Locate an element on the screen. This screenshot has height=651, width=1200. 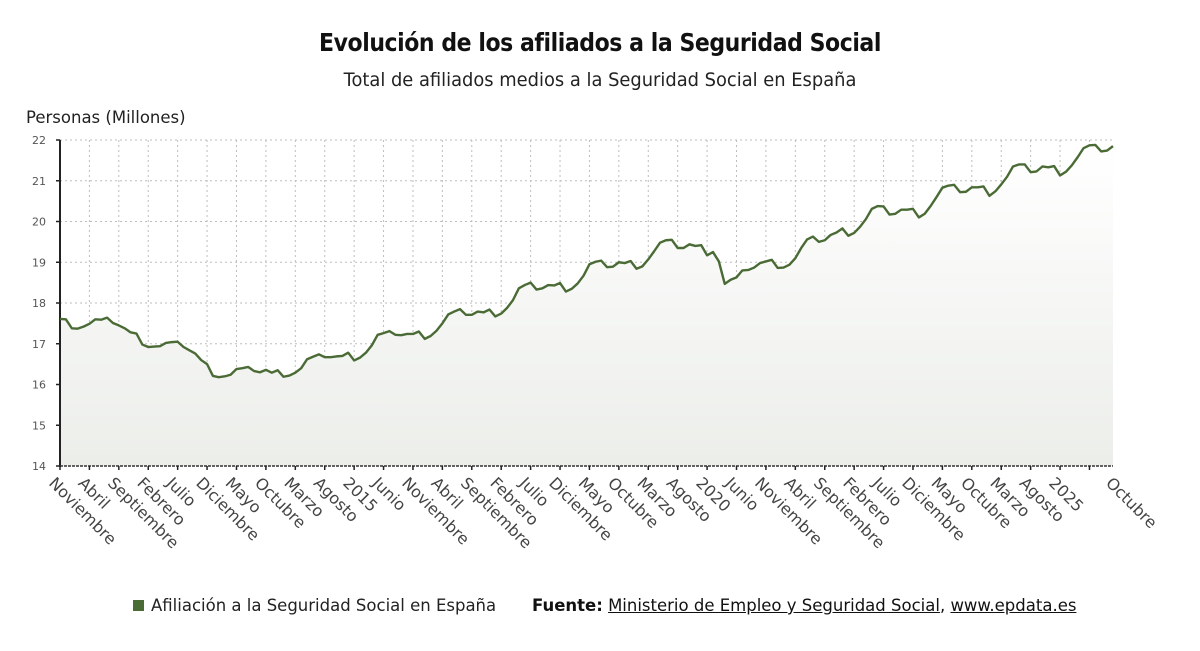
y-tick-label: 19 is located at coordinates (39, 262).